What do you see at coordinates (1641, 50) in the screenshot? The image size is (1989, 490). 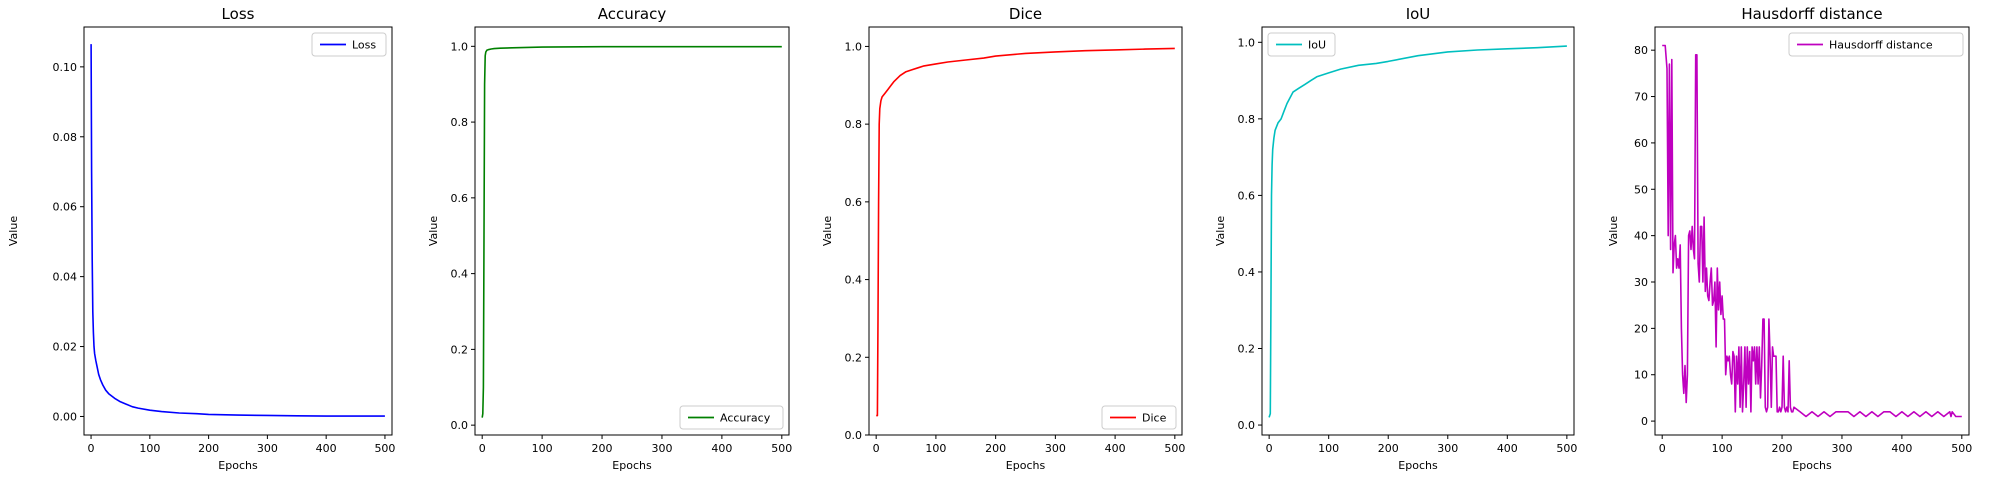 I see `y-tick-label: 80` at bounding box center [1641, 50].